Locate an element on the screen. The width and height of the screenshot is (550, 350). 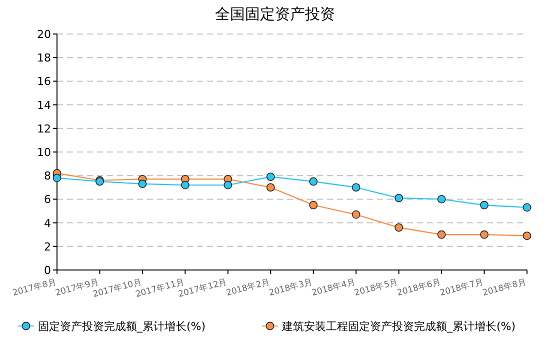
chart-title: 全国固定资产投资 is located at coordinates (275, 14).